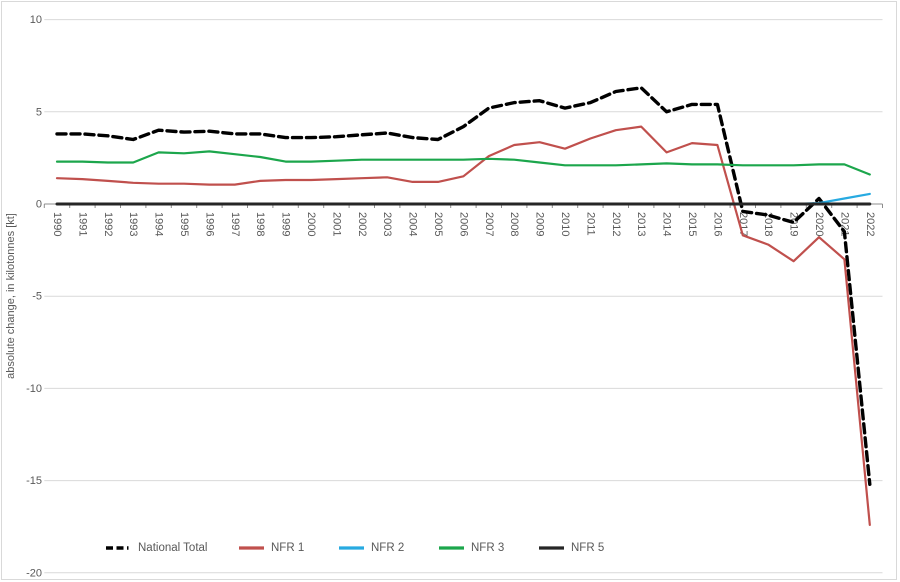 This screenshot has width=900, height=582. Describe the element at coordinates (641, 224) in the screenshot. I see `x-tick-label: 2013` at that location.